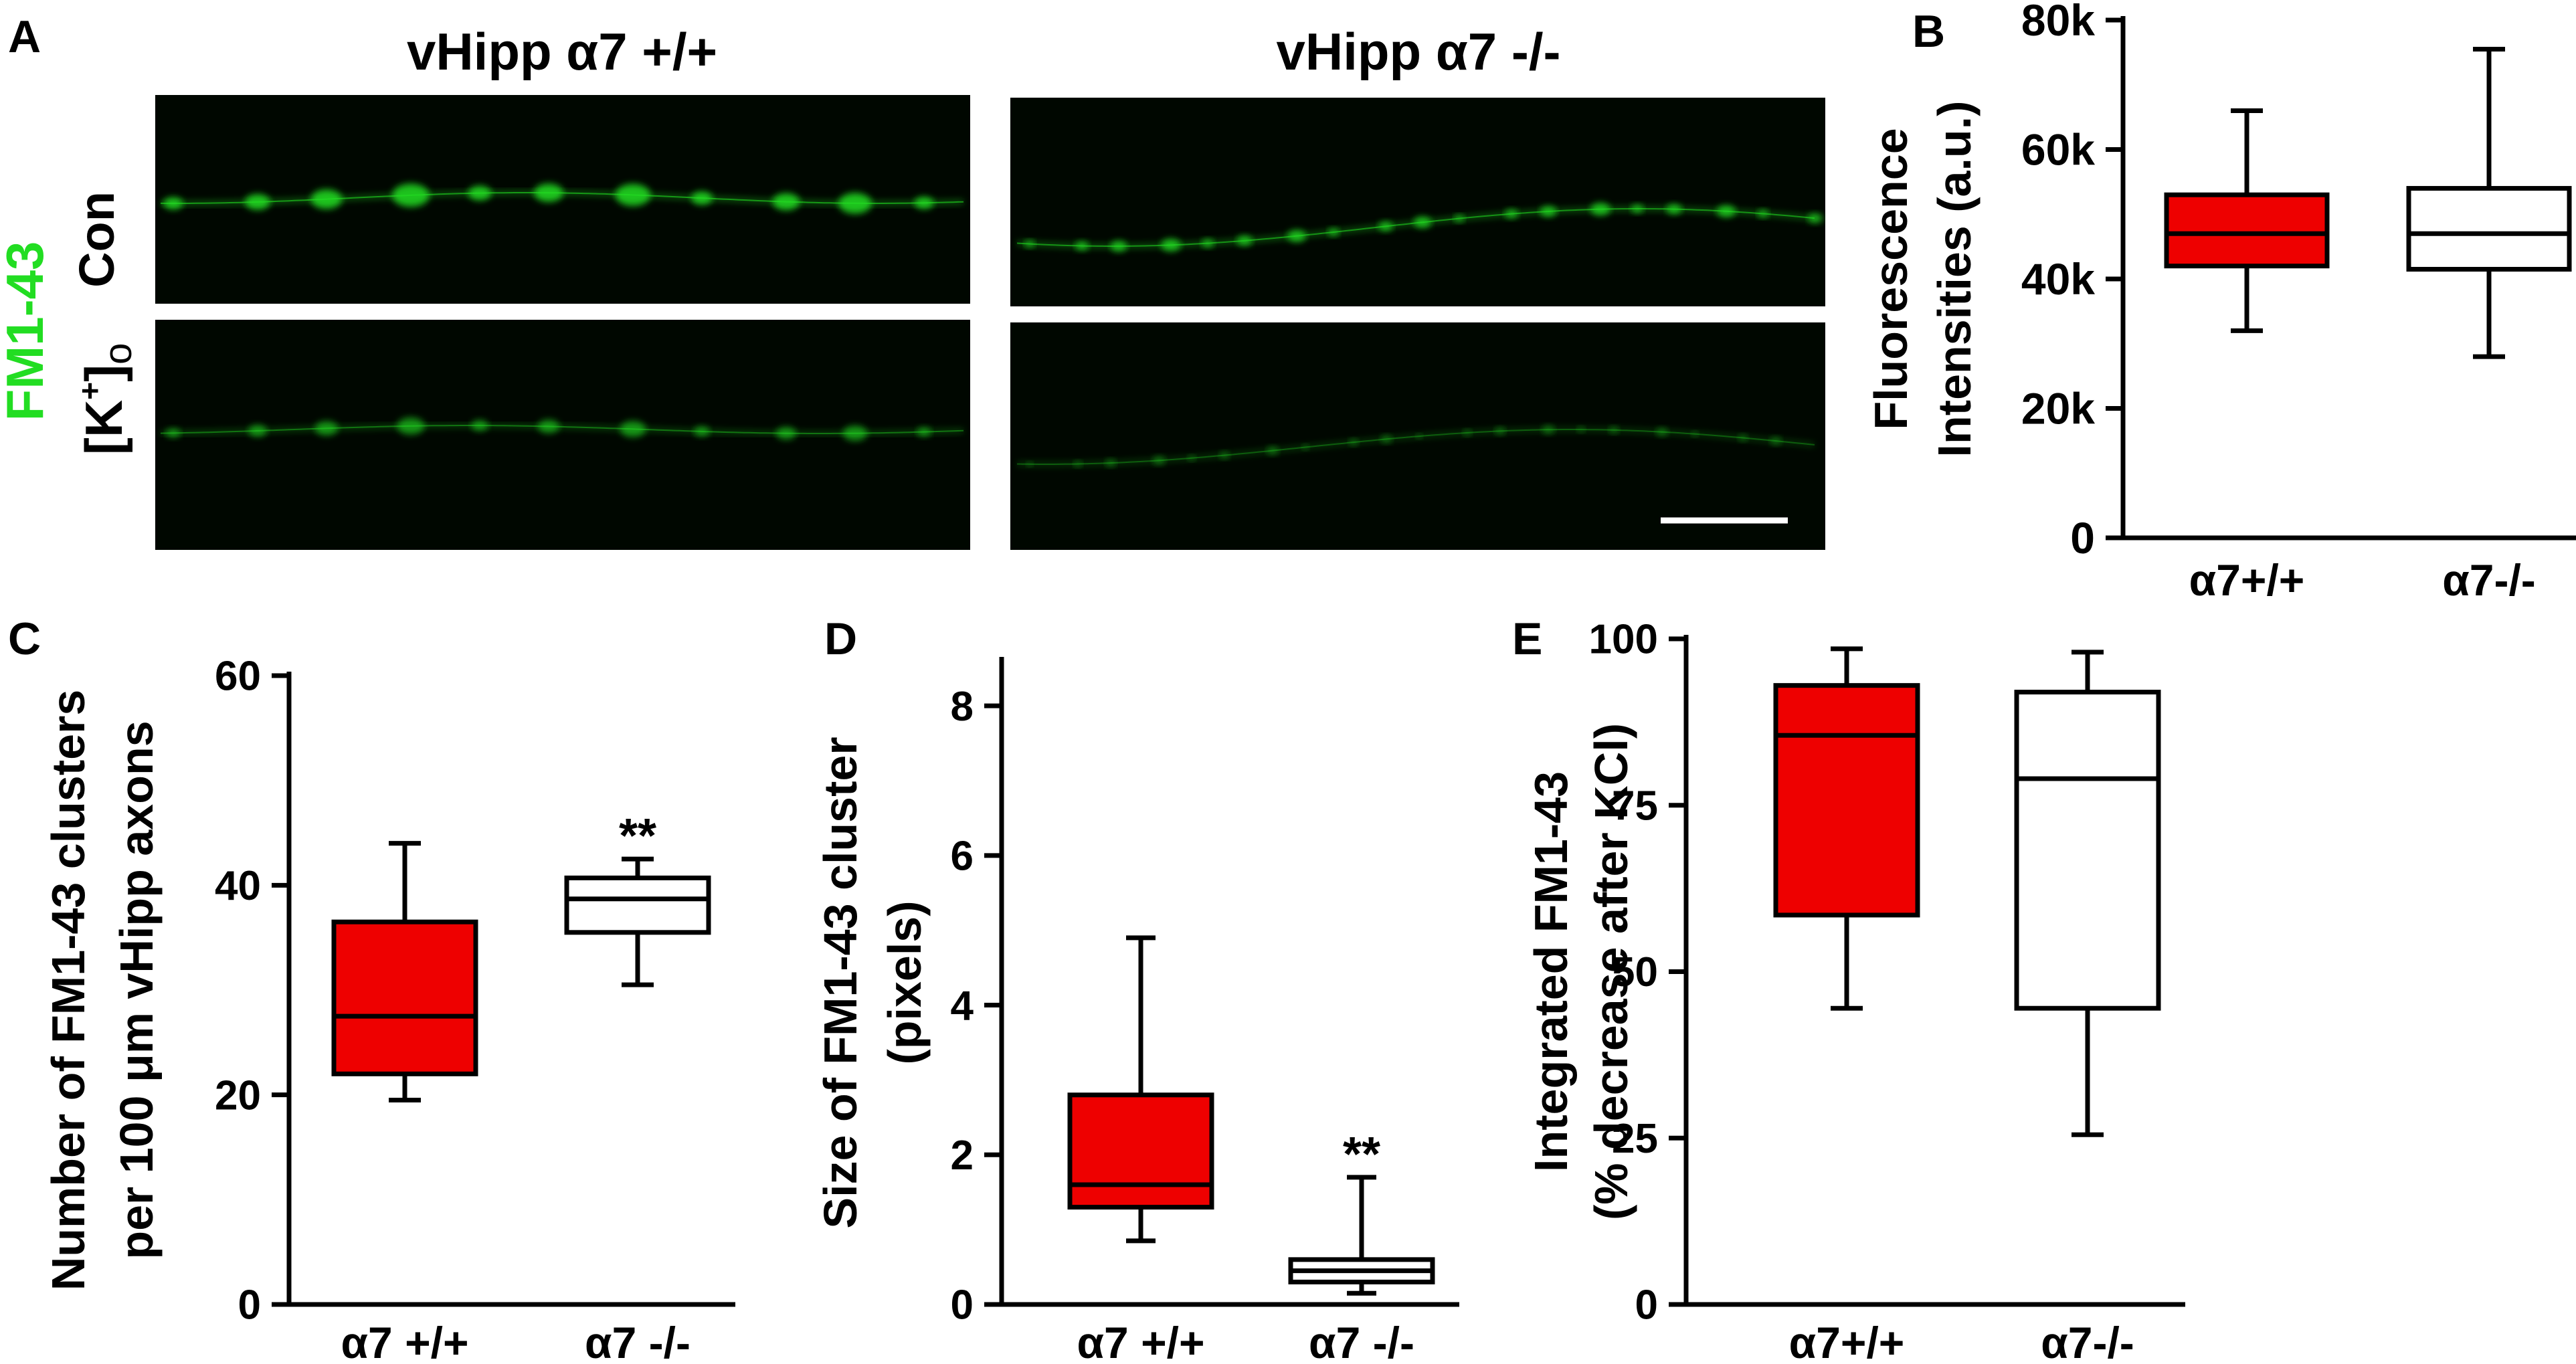  Describe the element at coordinates (89, 391) in the screenshot. I see `row-label-k-sup: +` at that location.